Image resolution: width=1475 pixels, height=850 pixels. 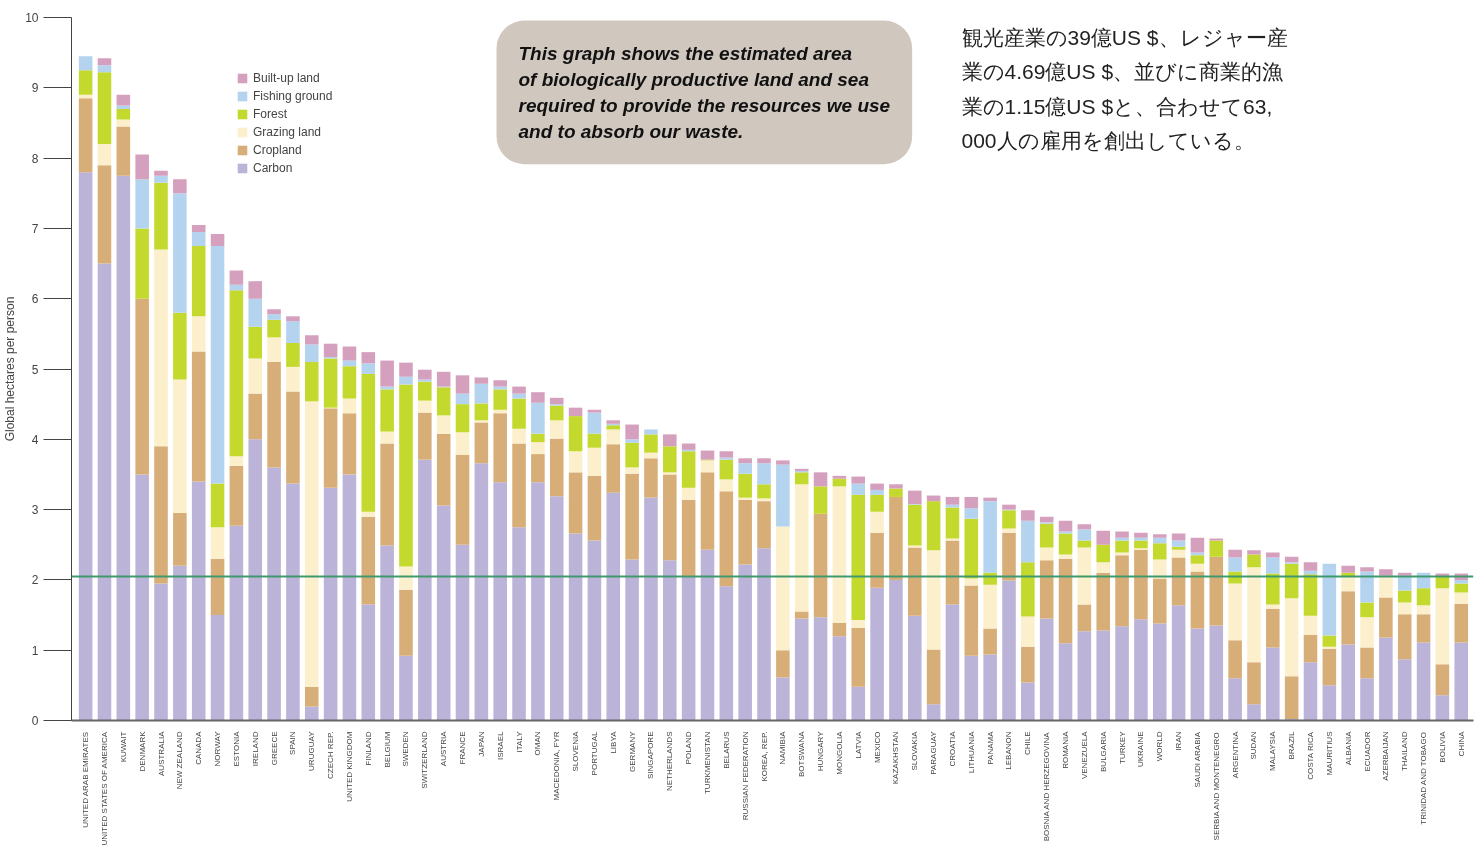 What do you see at coordinates (1292, 745) in the screenshot?
I see `x-tick-label: BRAZIL` at bounding box center [1292, 745].